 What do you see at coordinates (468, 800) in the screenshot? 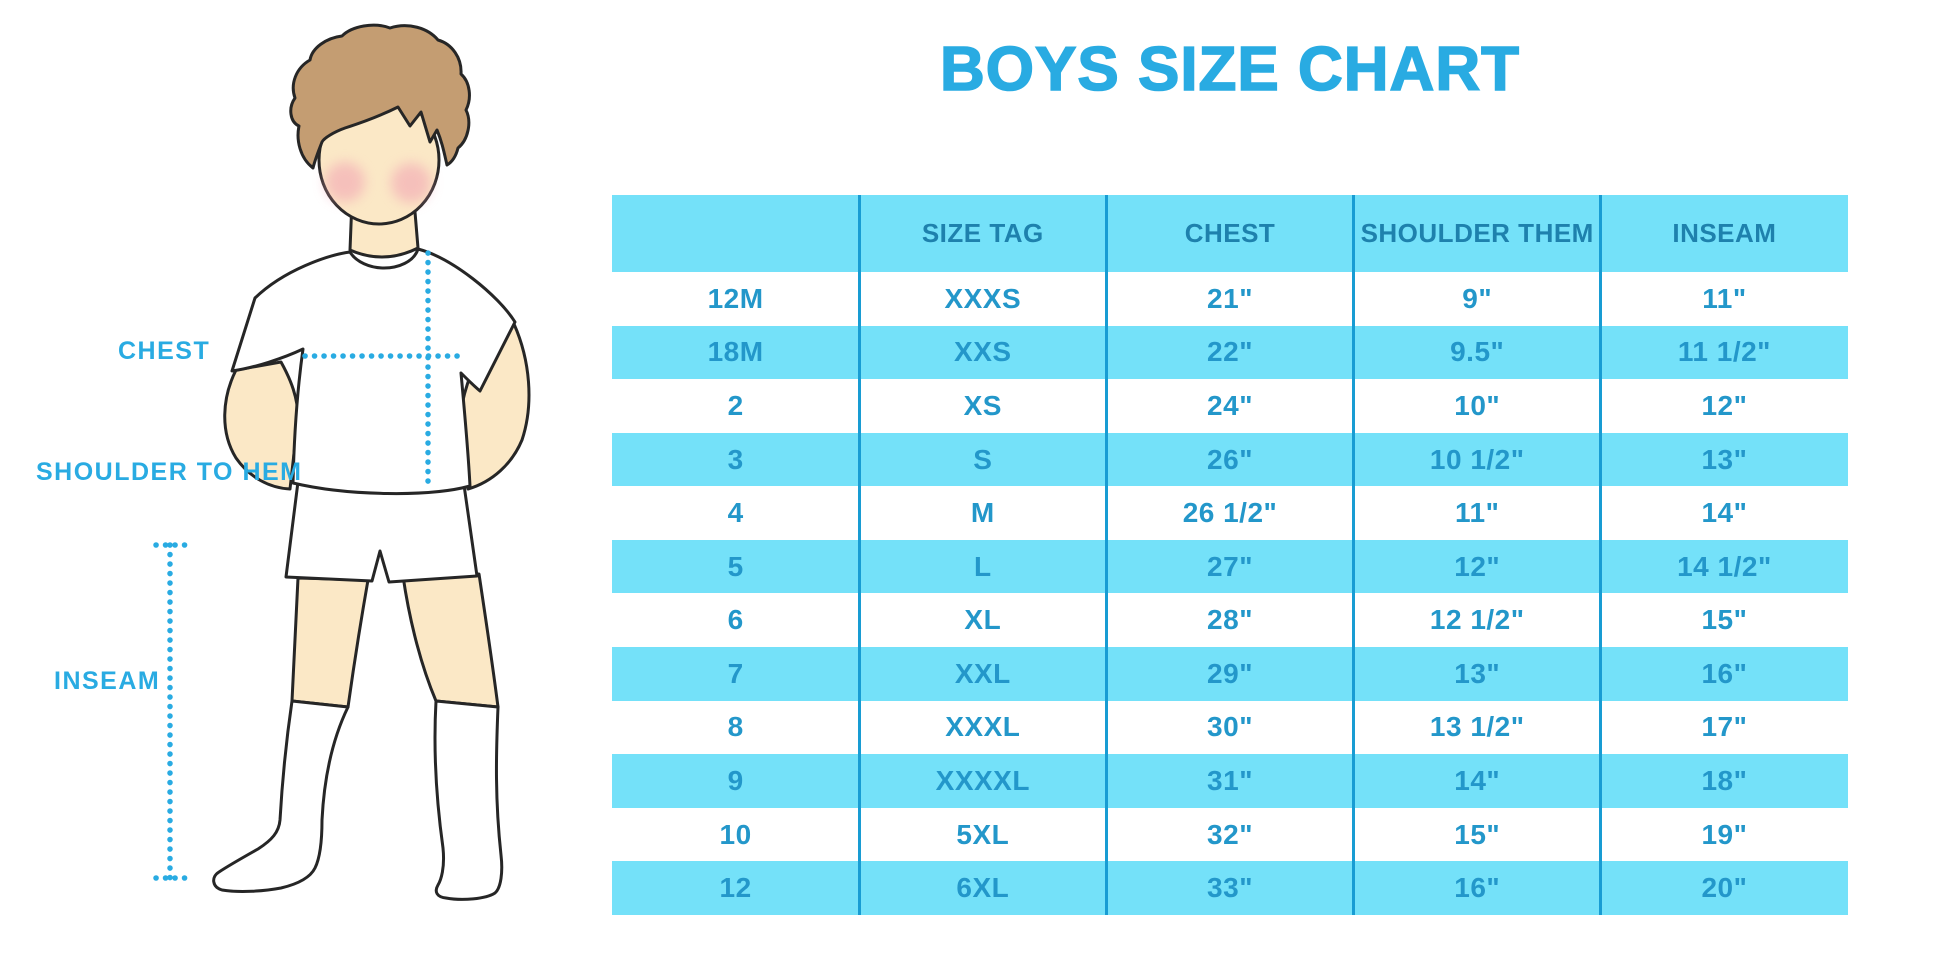
I see `boy-right-sock` at bounding box center [468, 800].